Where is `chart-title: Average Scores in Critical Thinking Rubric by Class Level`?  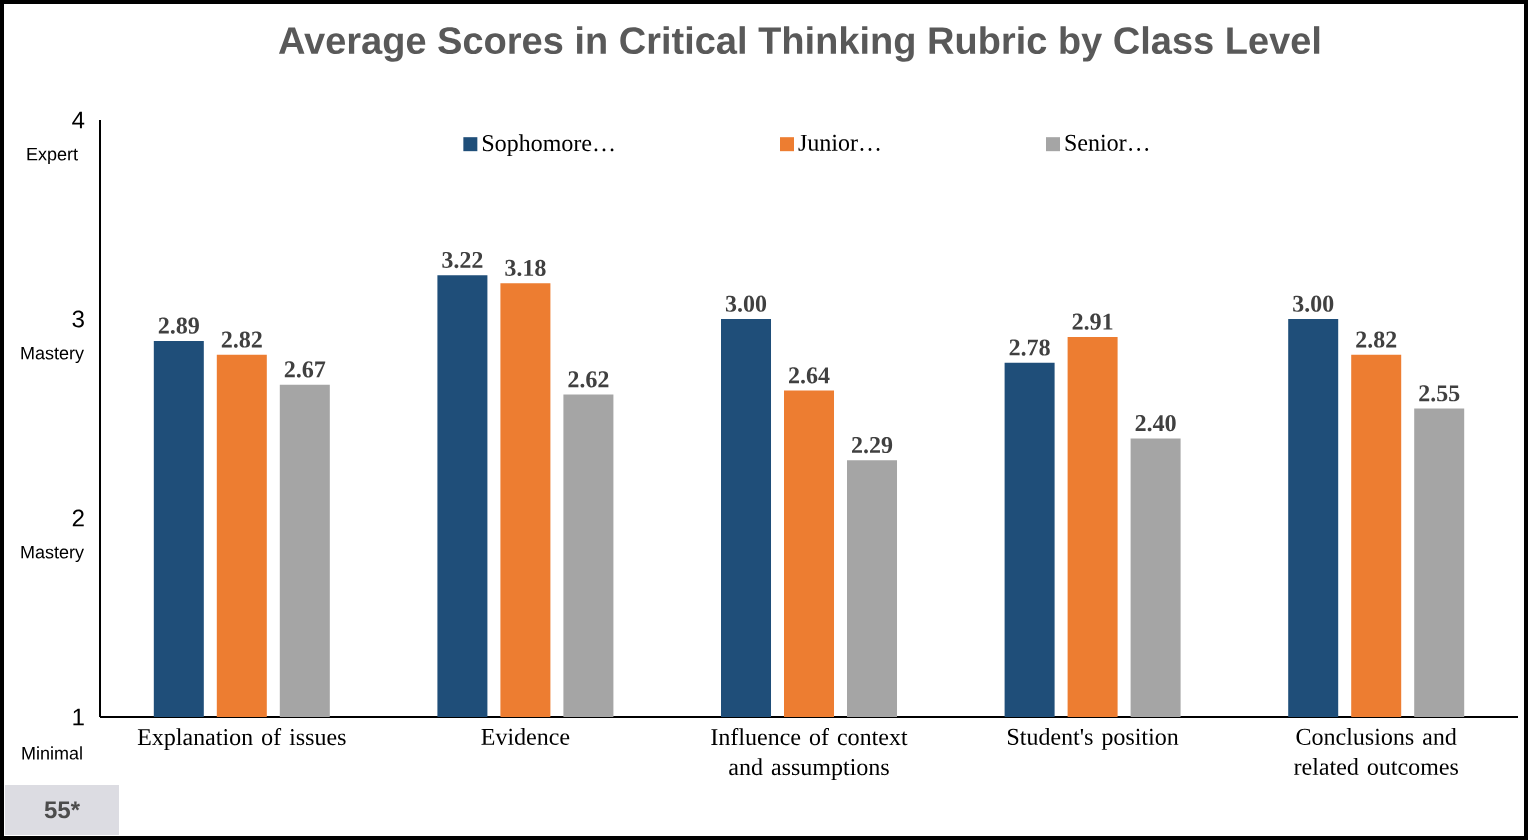 chart-title: Average Scores in Critical Thinking Rubric by Class Level is located at coordinates (799, 44).